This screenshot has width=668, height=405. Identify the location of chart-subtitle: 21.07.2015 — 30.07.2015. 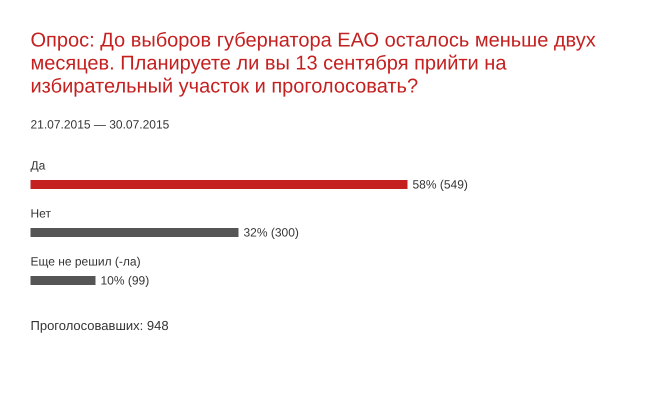
(100, 125).